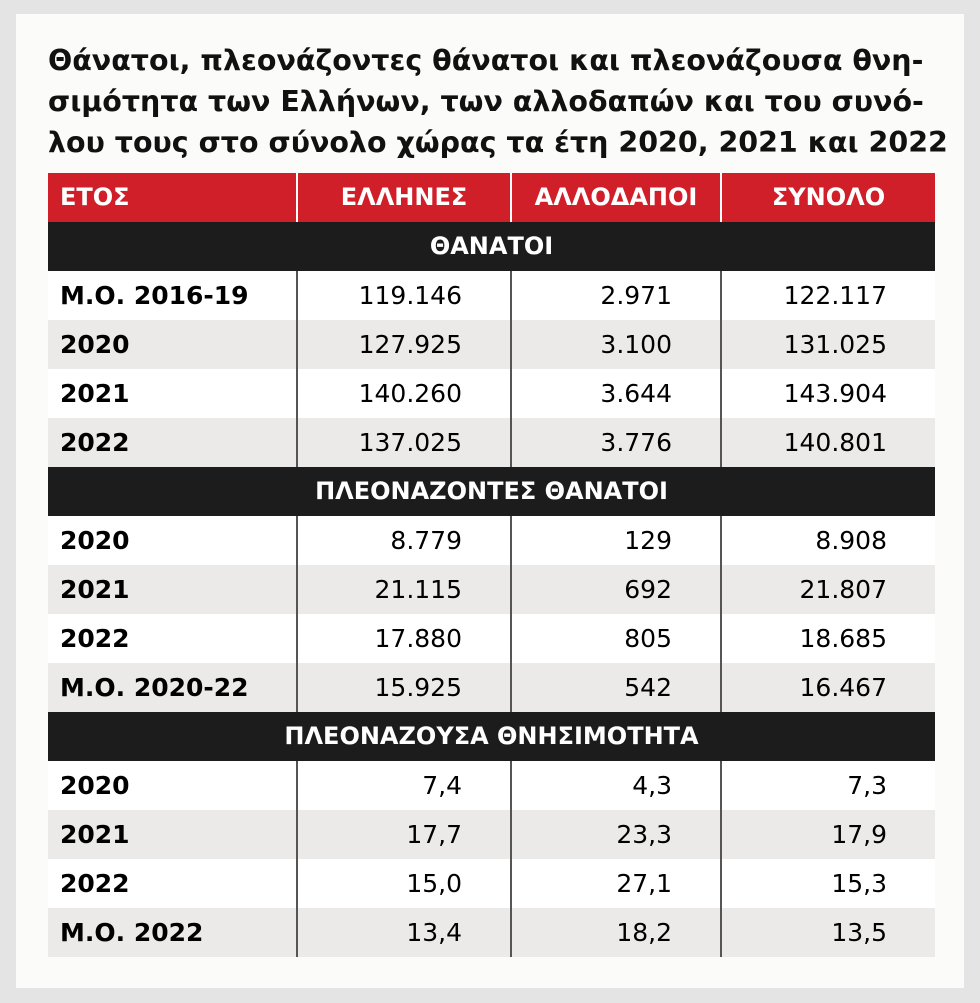 This screenshot has width=980, height=1003. Describe the element at coordinates (827, 932) in the screenshot. I see `value-cell: 13,5` at that location.